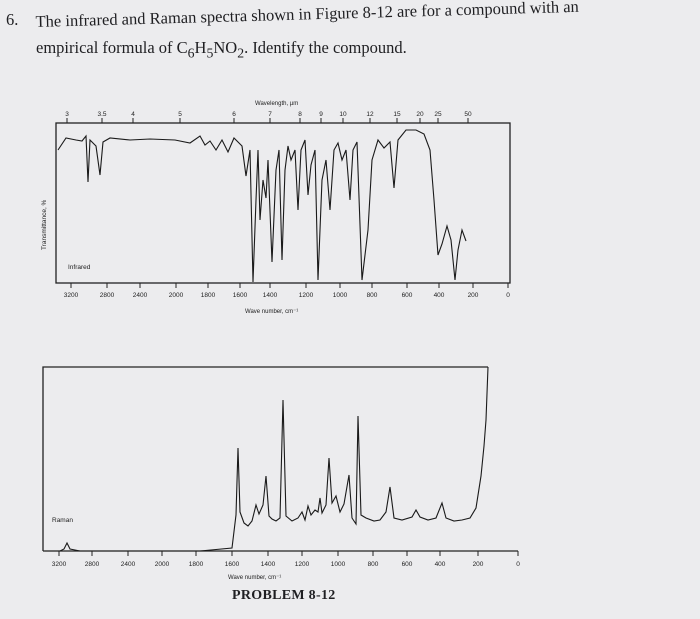  I want to click on ir-top-tick-label: 9, so click(321, 114).